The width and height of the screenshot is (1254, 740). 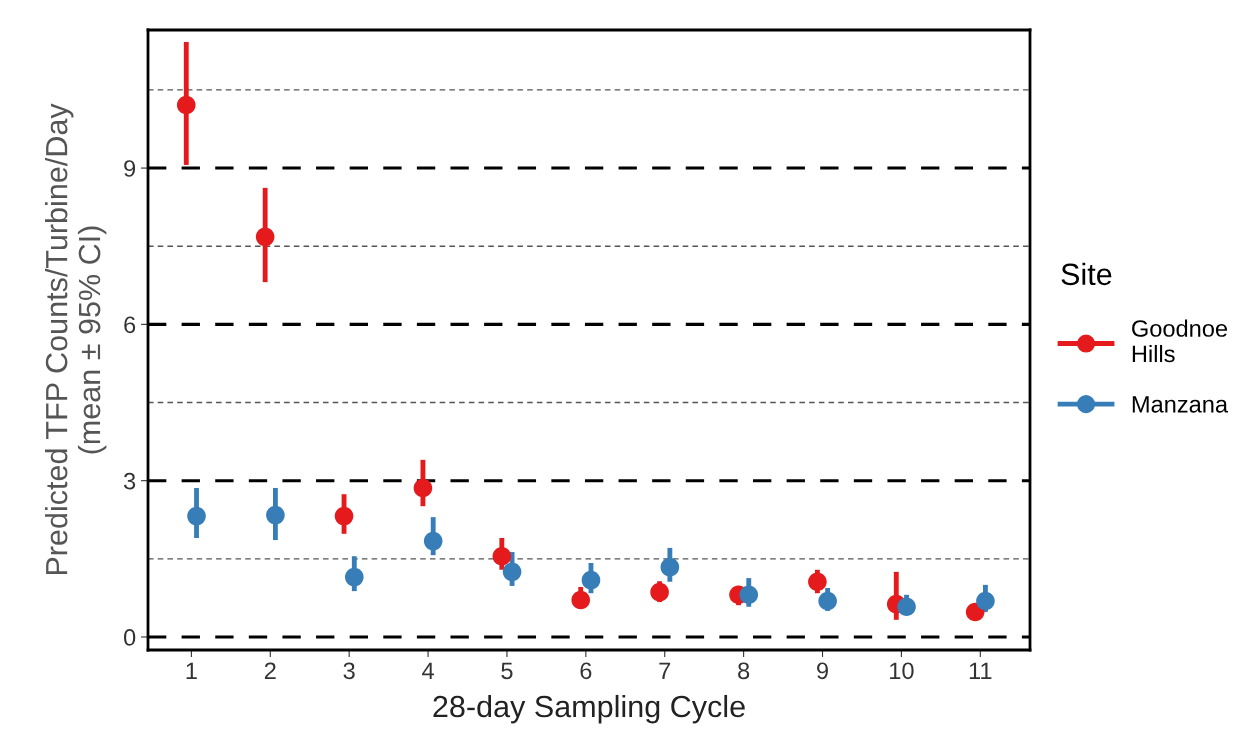 What do you see at coordinates (586, 671) in the screenshot?
I see `x-tick-label: 6` at bounding box center [586, 671].